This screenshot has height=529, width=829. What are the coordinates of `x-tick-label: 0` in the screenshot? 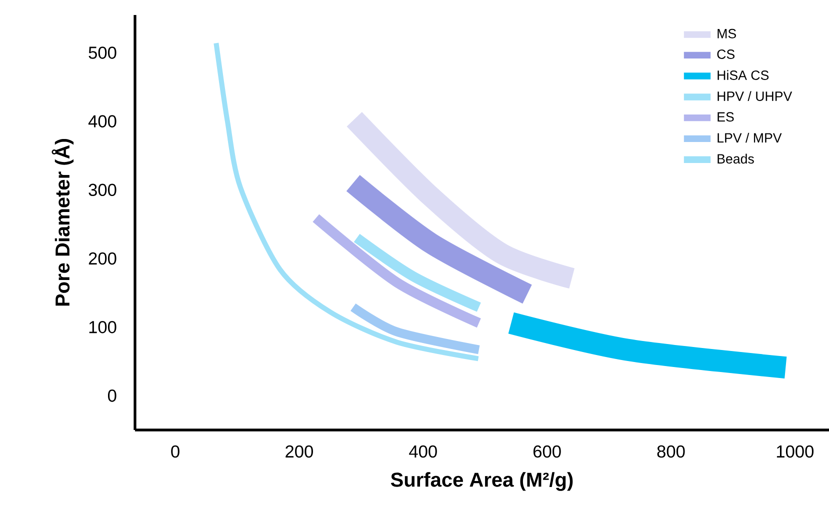 It's located at (175, 451).